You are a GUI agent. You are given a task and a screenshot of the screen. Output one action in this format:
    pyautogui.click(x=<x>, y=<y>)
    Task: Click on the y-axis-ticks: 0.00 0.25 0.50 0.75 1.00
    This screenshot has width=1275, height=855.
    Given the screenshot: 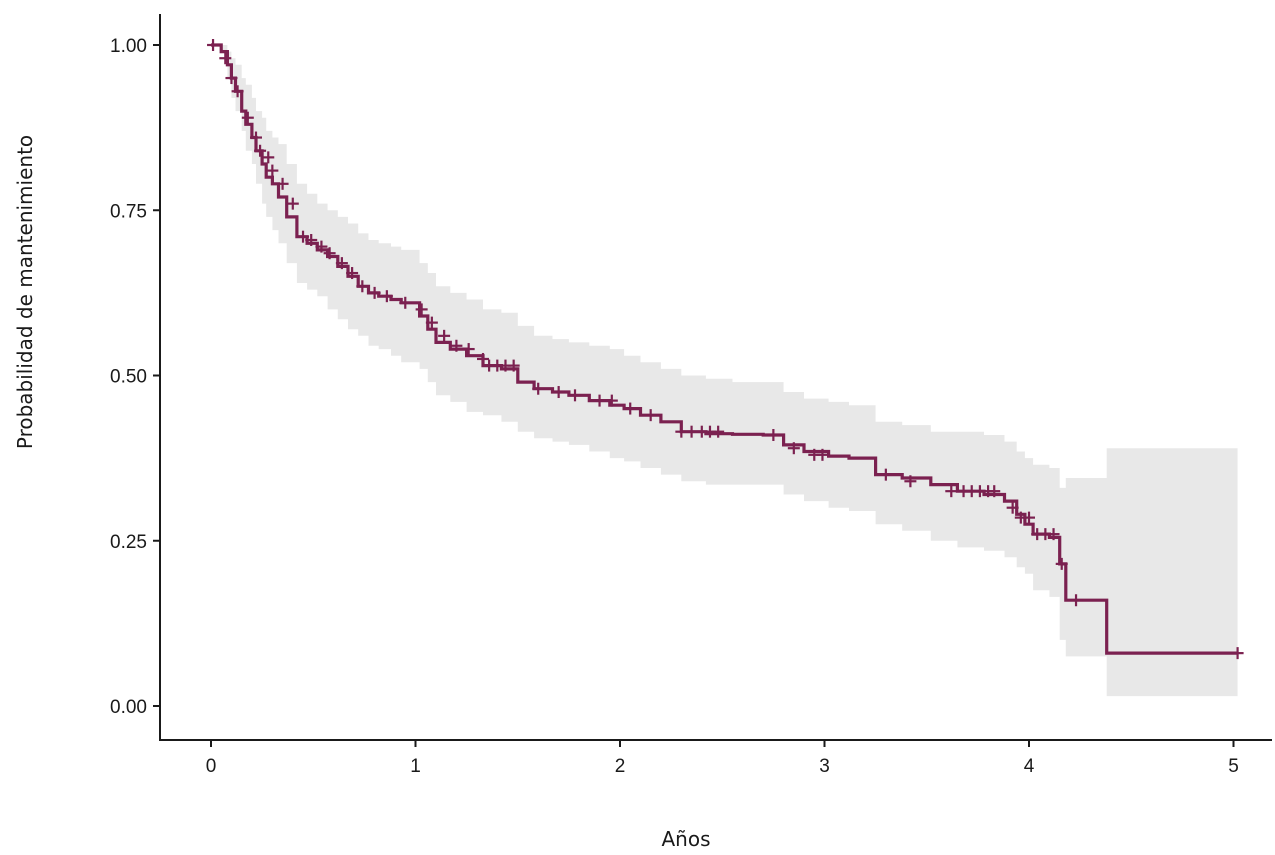 What is the action you would take?
    pyautogui.click(x=135, y=377)
    